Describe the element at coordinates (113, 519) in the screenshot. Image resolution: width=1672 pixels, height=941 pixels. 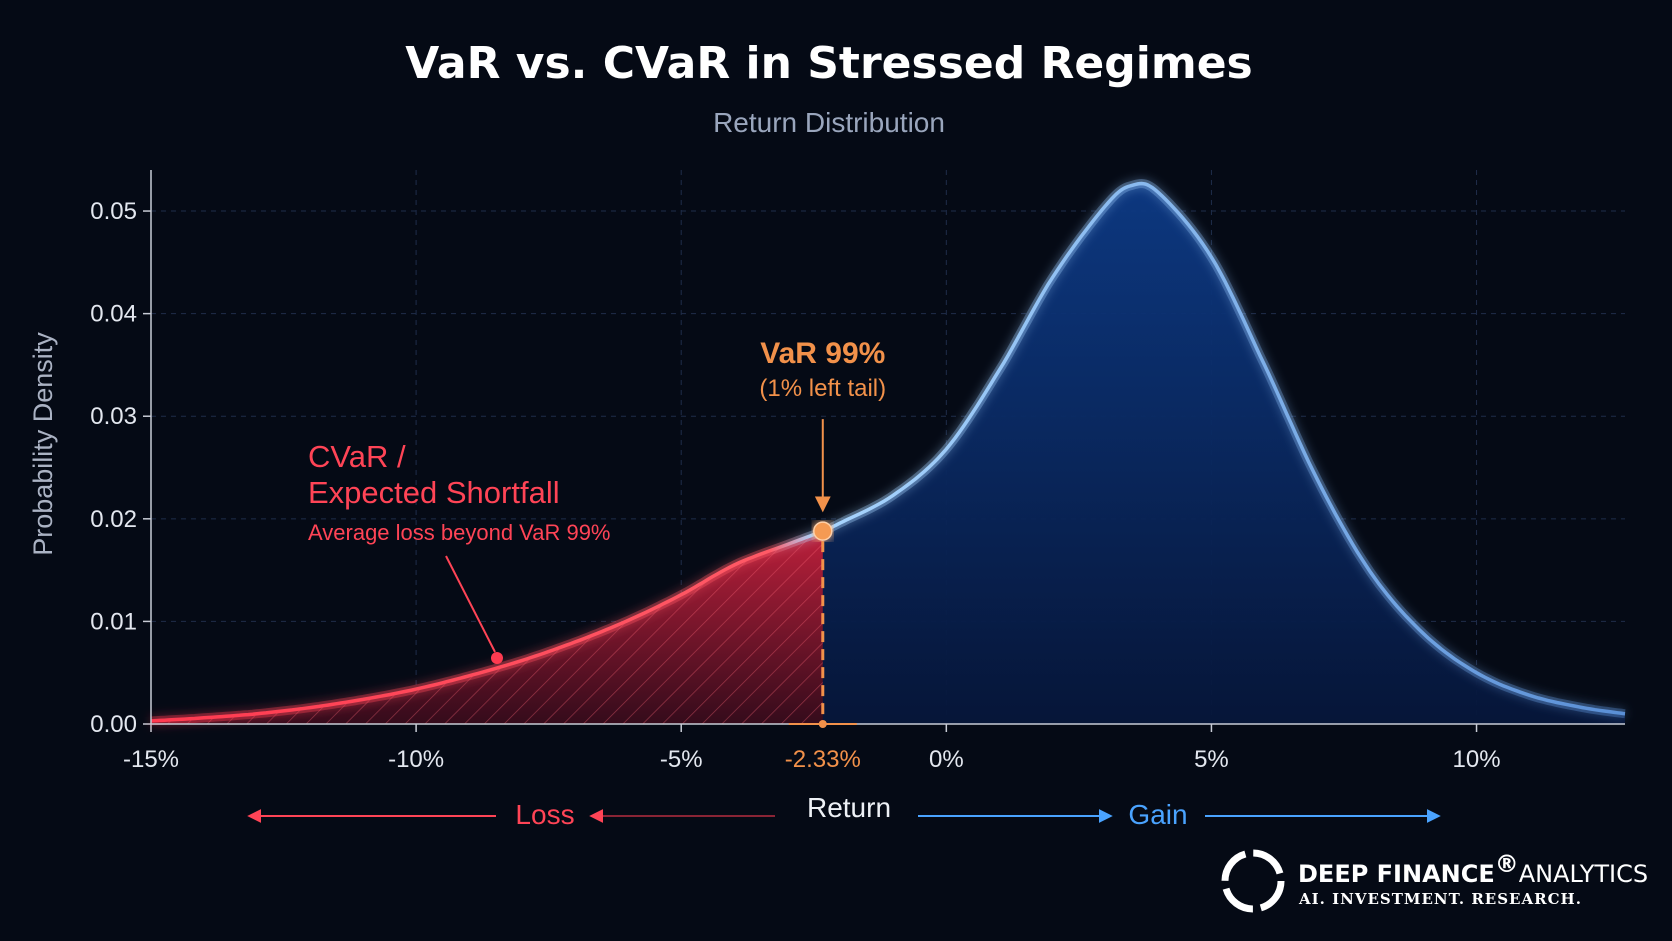
I see `y-tick-label: 0.02` at that location.